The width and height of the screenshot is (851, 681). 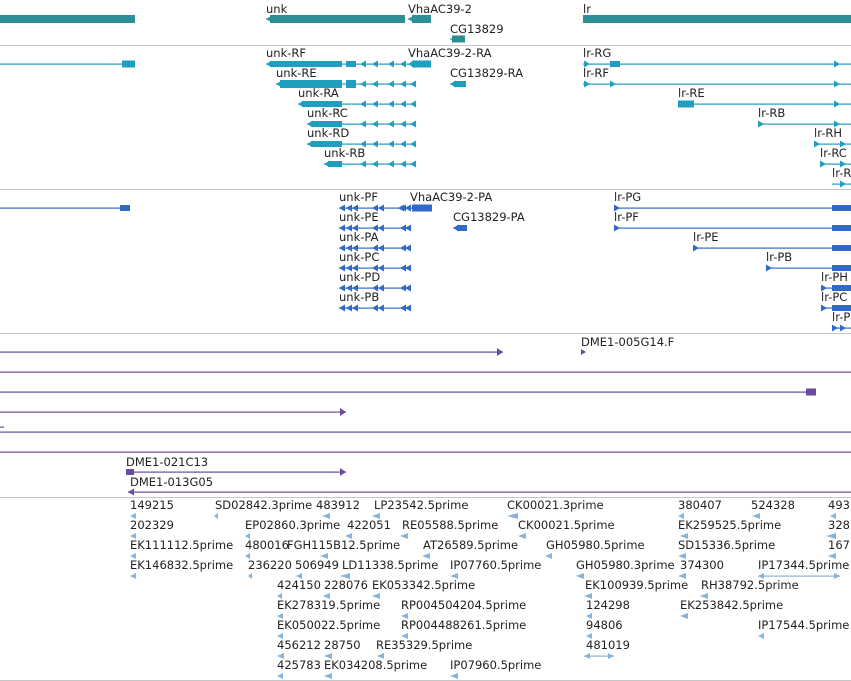 What do you see at coordinates (773, 505) in the screenshot?
I see `est-label: 524328` at bounding box center [773, 505].